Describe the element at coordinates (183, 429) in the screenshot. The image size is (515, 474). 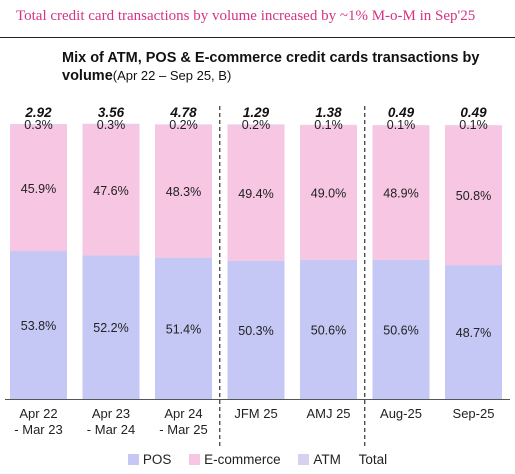
I see `x-tick-label: - Mar 25` at that location.